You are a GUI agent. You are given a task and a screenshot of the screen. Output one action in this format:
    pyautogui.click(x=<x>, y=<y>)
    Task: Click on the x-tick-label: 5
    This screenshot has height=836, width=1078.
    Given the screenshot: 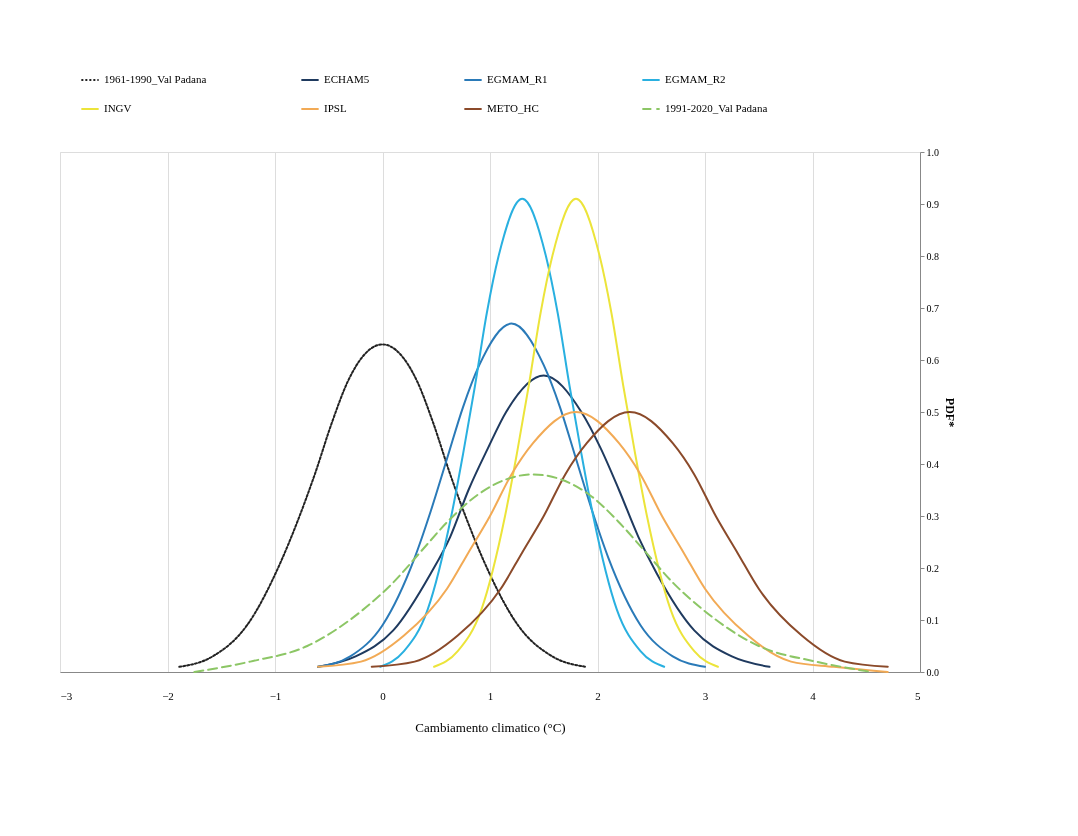 What is the action you would take?
    pyautogui.click(x=918, y=695)
    